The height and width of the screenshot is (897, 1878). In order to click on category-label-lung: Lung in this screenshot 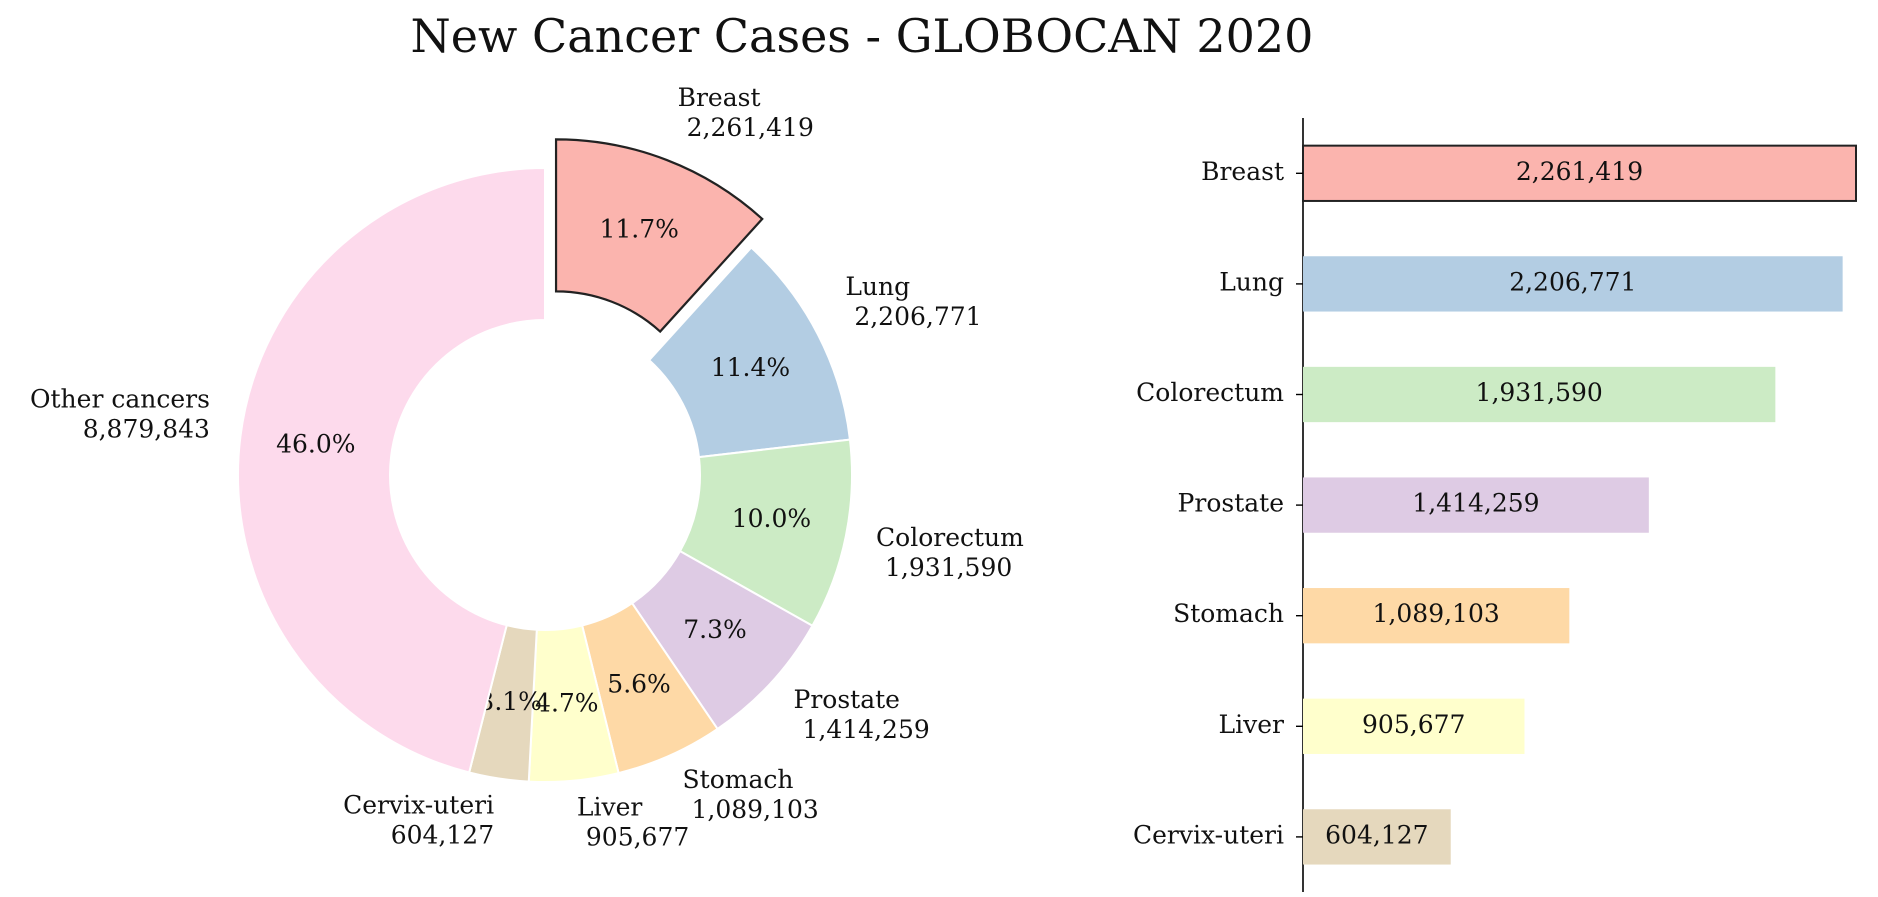, I will do `click(877, 286)`.